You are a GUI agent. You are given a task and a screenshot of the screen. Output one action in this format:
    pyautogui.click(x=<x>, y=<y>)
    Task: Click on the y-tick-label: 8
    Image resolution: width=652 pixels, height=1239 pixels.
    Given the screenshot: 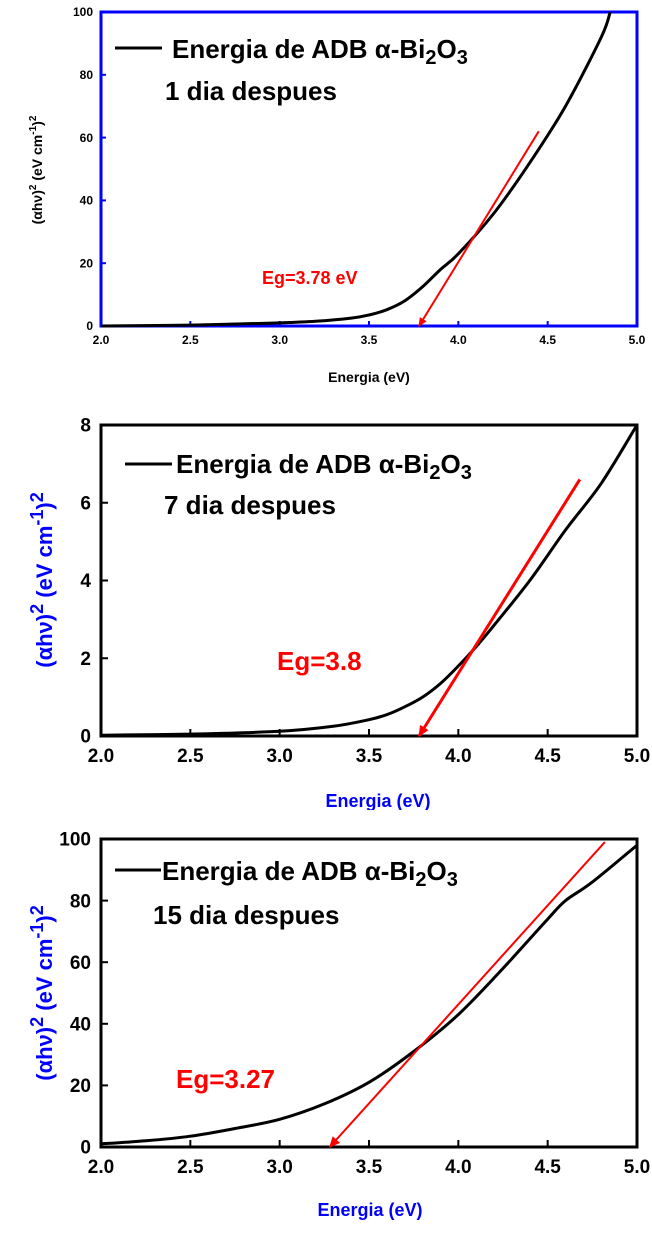 What is the action you would take?
    pyautogui.click(x=85, y=426)
    